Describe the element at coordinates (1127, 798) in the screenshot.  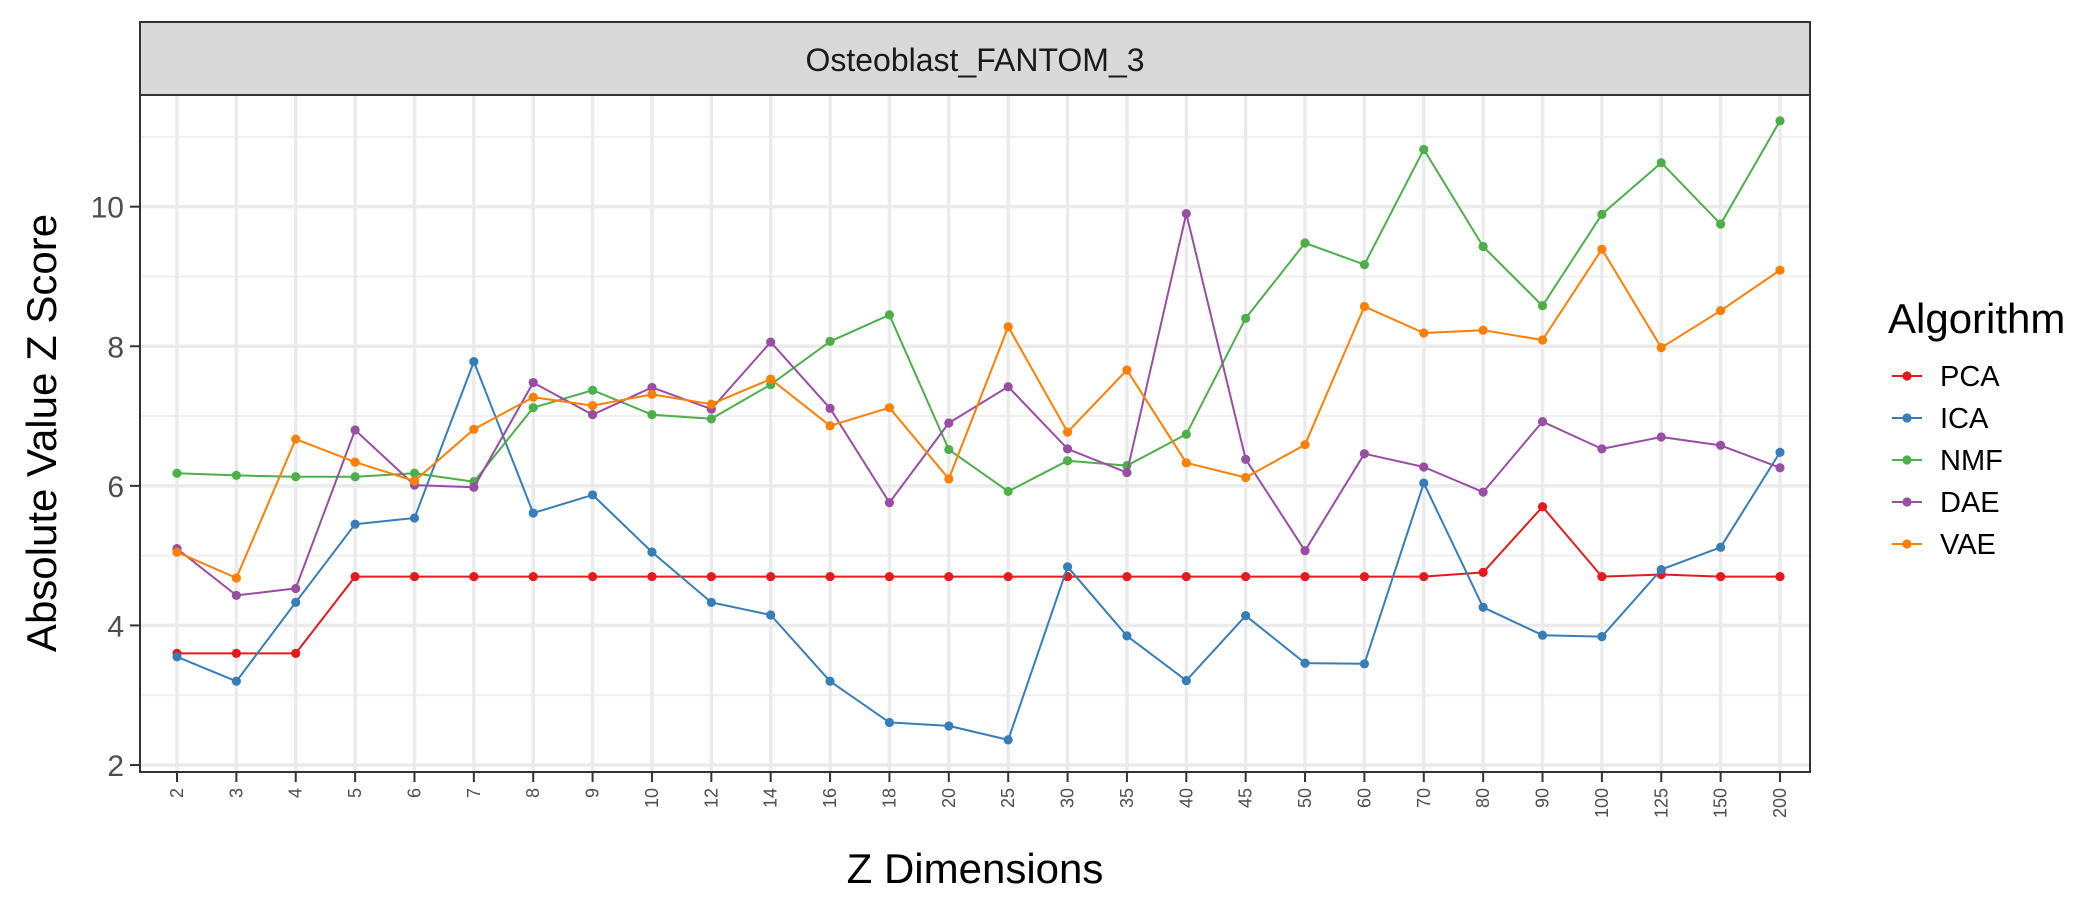
I see `x-tick-label: 35` at that location.